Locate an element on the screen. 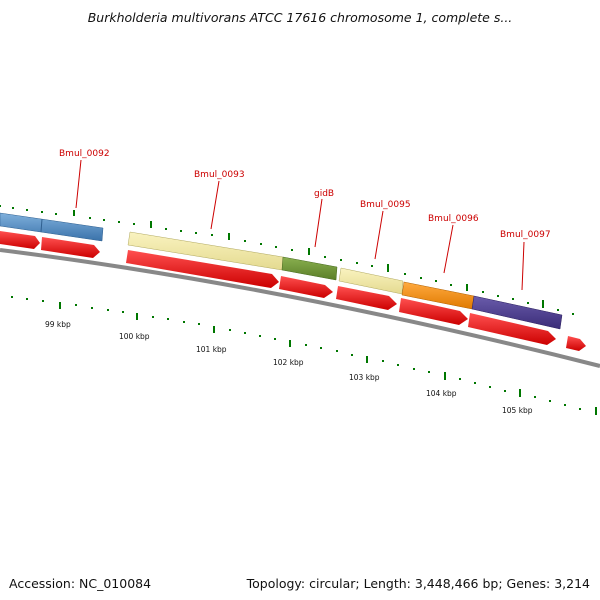 The width and height of the screenshot is (600, 600). gene-label-gidB: gidB is located at coordinates (324, 194).